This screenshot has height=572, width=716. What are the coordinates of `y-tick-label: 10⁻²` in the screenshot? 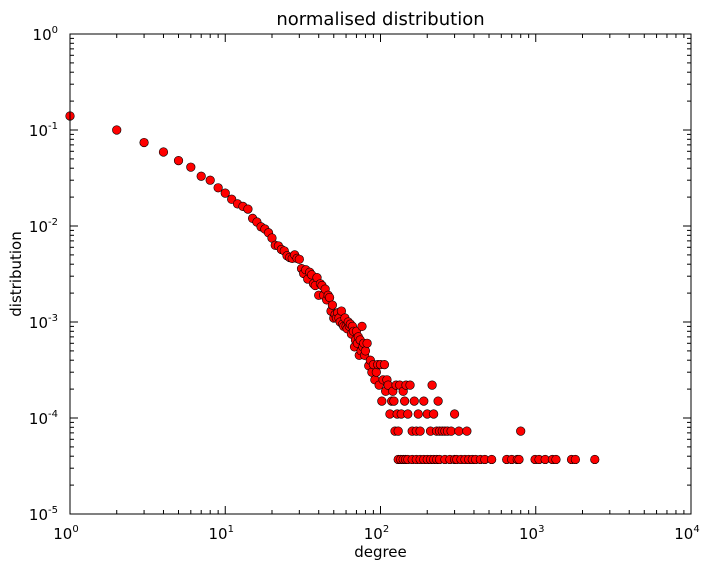 It's located at (43, 226).